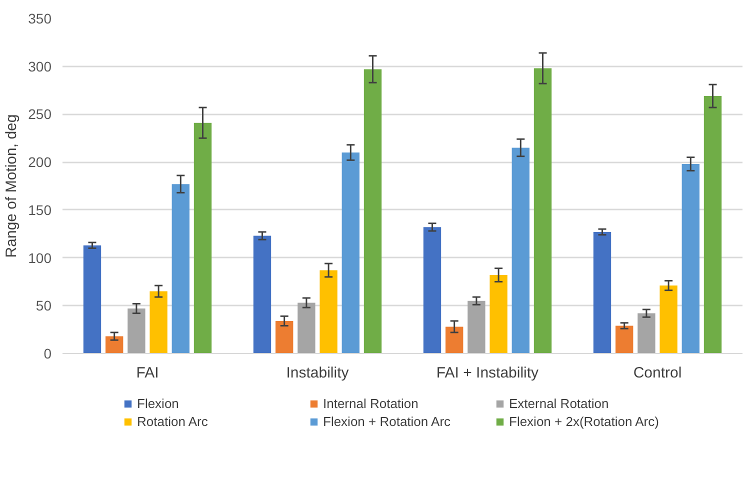 This screenshot has height=477, width=756. Describe the element at coordinates (40, 18) in the screenshot. I see `y-tick-label: 350` at that location.